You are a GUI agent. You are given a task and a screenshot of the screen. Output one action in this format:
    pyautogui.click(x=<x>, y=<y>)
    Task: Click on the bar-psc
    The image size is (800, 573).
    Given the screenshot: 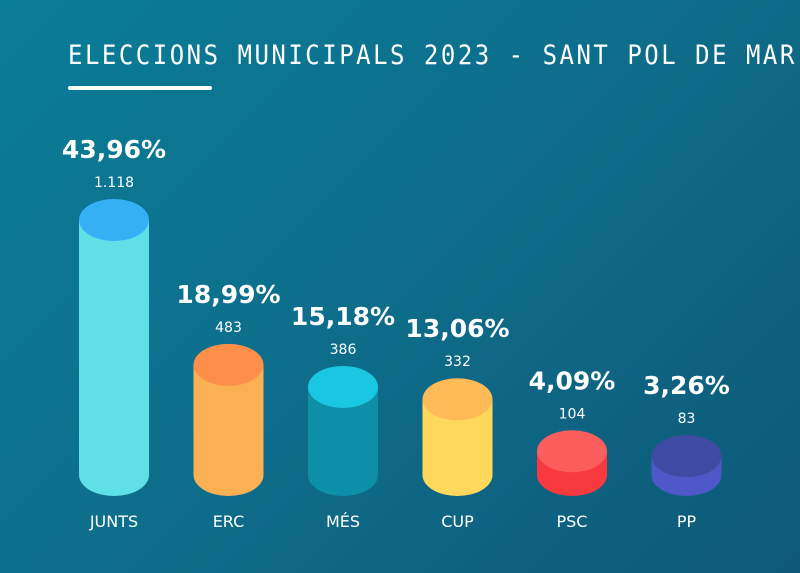 What is the action you would take?
    pyautogui.click(x=572, y=463)
    